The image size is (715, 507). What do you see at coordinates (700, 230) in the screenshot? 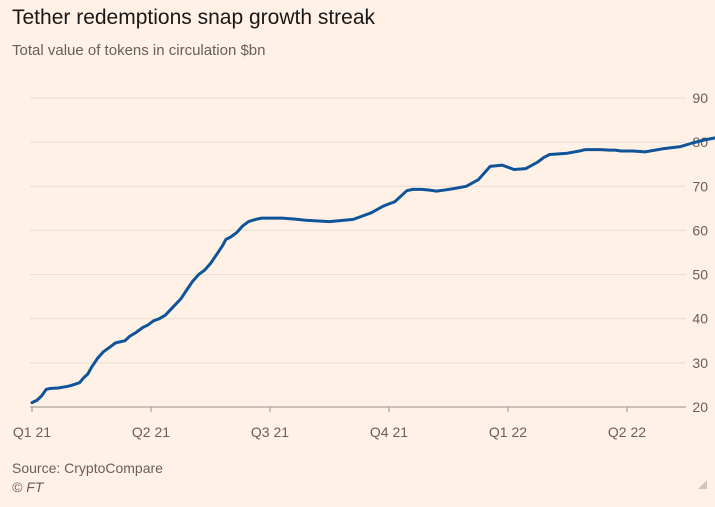
I see `y-tick-label-60: 60` at bounding box center [700, 230].